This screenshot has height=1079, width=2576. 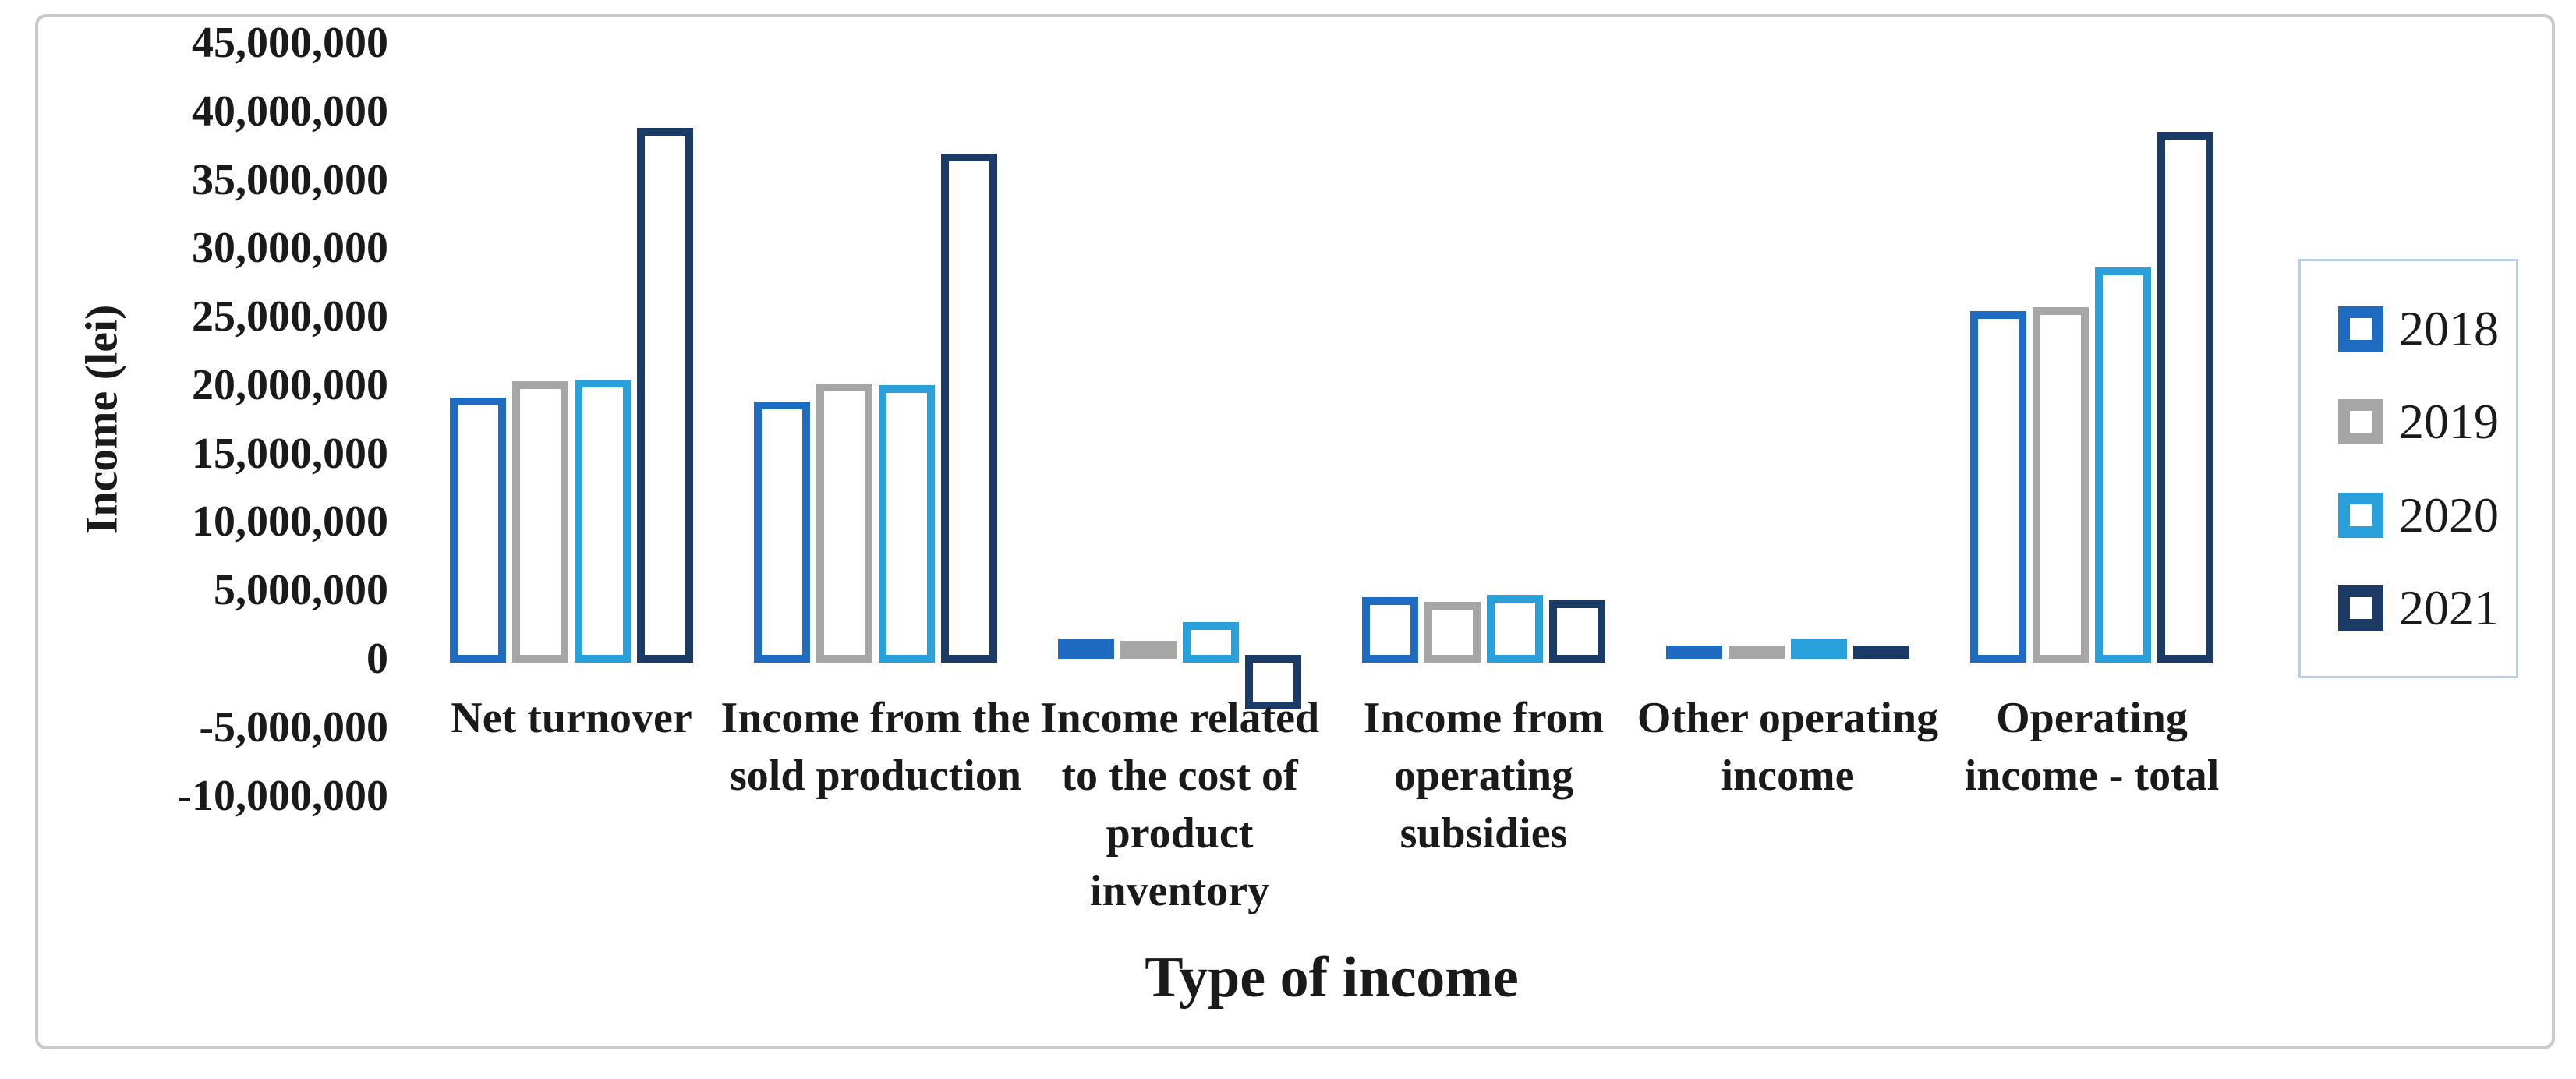 What do you see at coordinates (290, 111) in the screenshot?
I see `y-tick-label: 40,000,000` at bounding box center [290, 111].